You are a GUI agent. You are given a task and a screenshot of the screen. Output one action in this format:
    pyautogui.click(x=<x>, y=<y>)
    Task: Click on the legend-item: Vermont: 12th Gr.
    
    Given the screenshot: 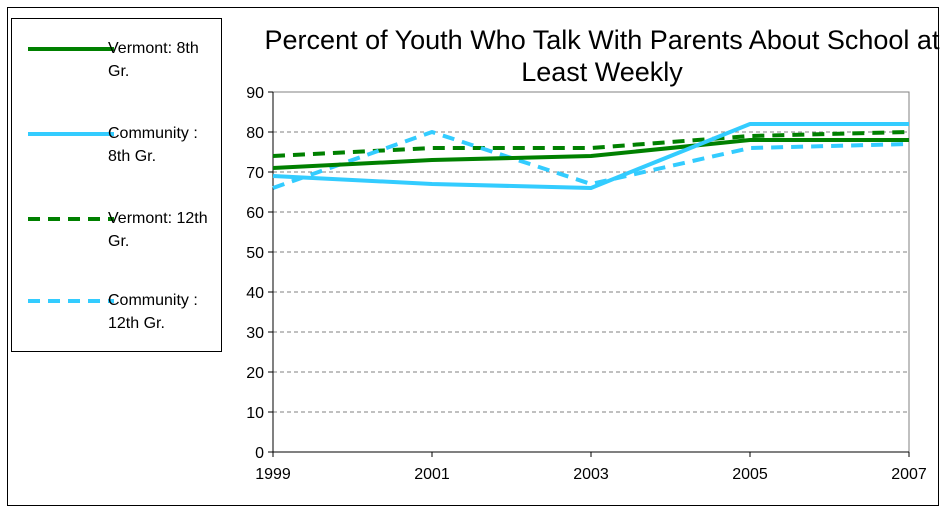 What is the action you would take?
    pyautogui.click(x=114, y=235)
    